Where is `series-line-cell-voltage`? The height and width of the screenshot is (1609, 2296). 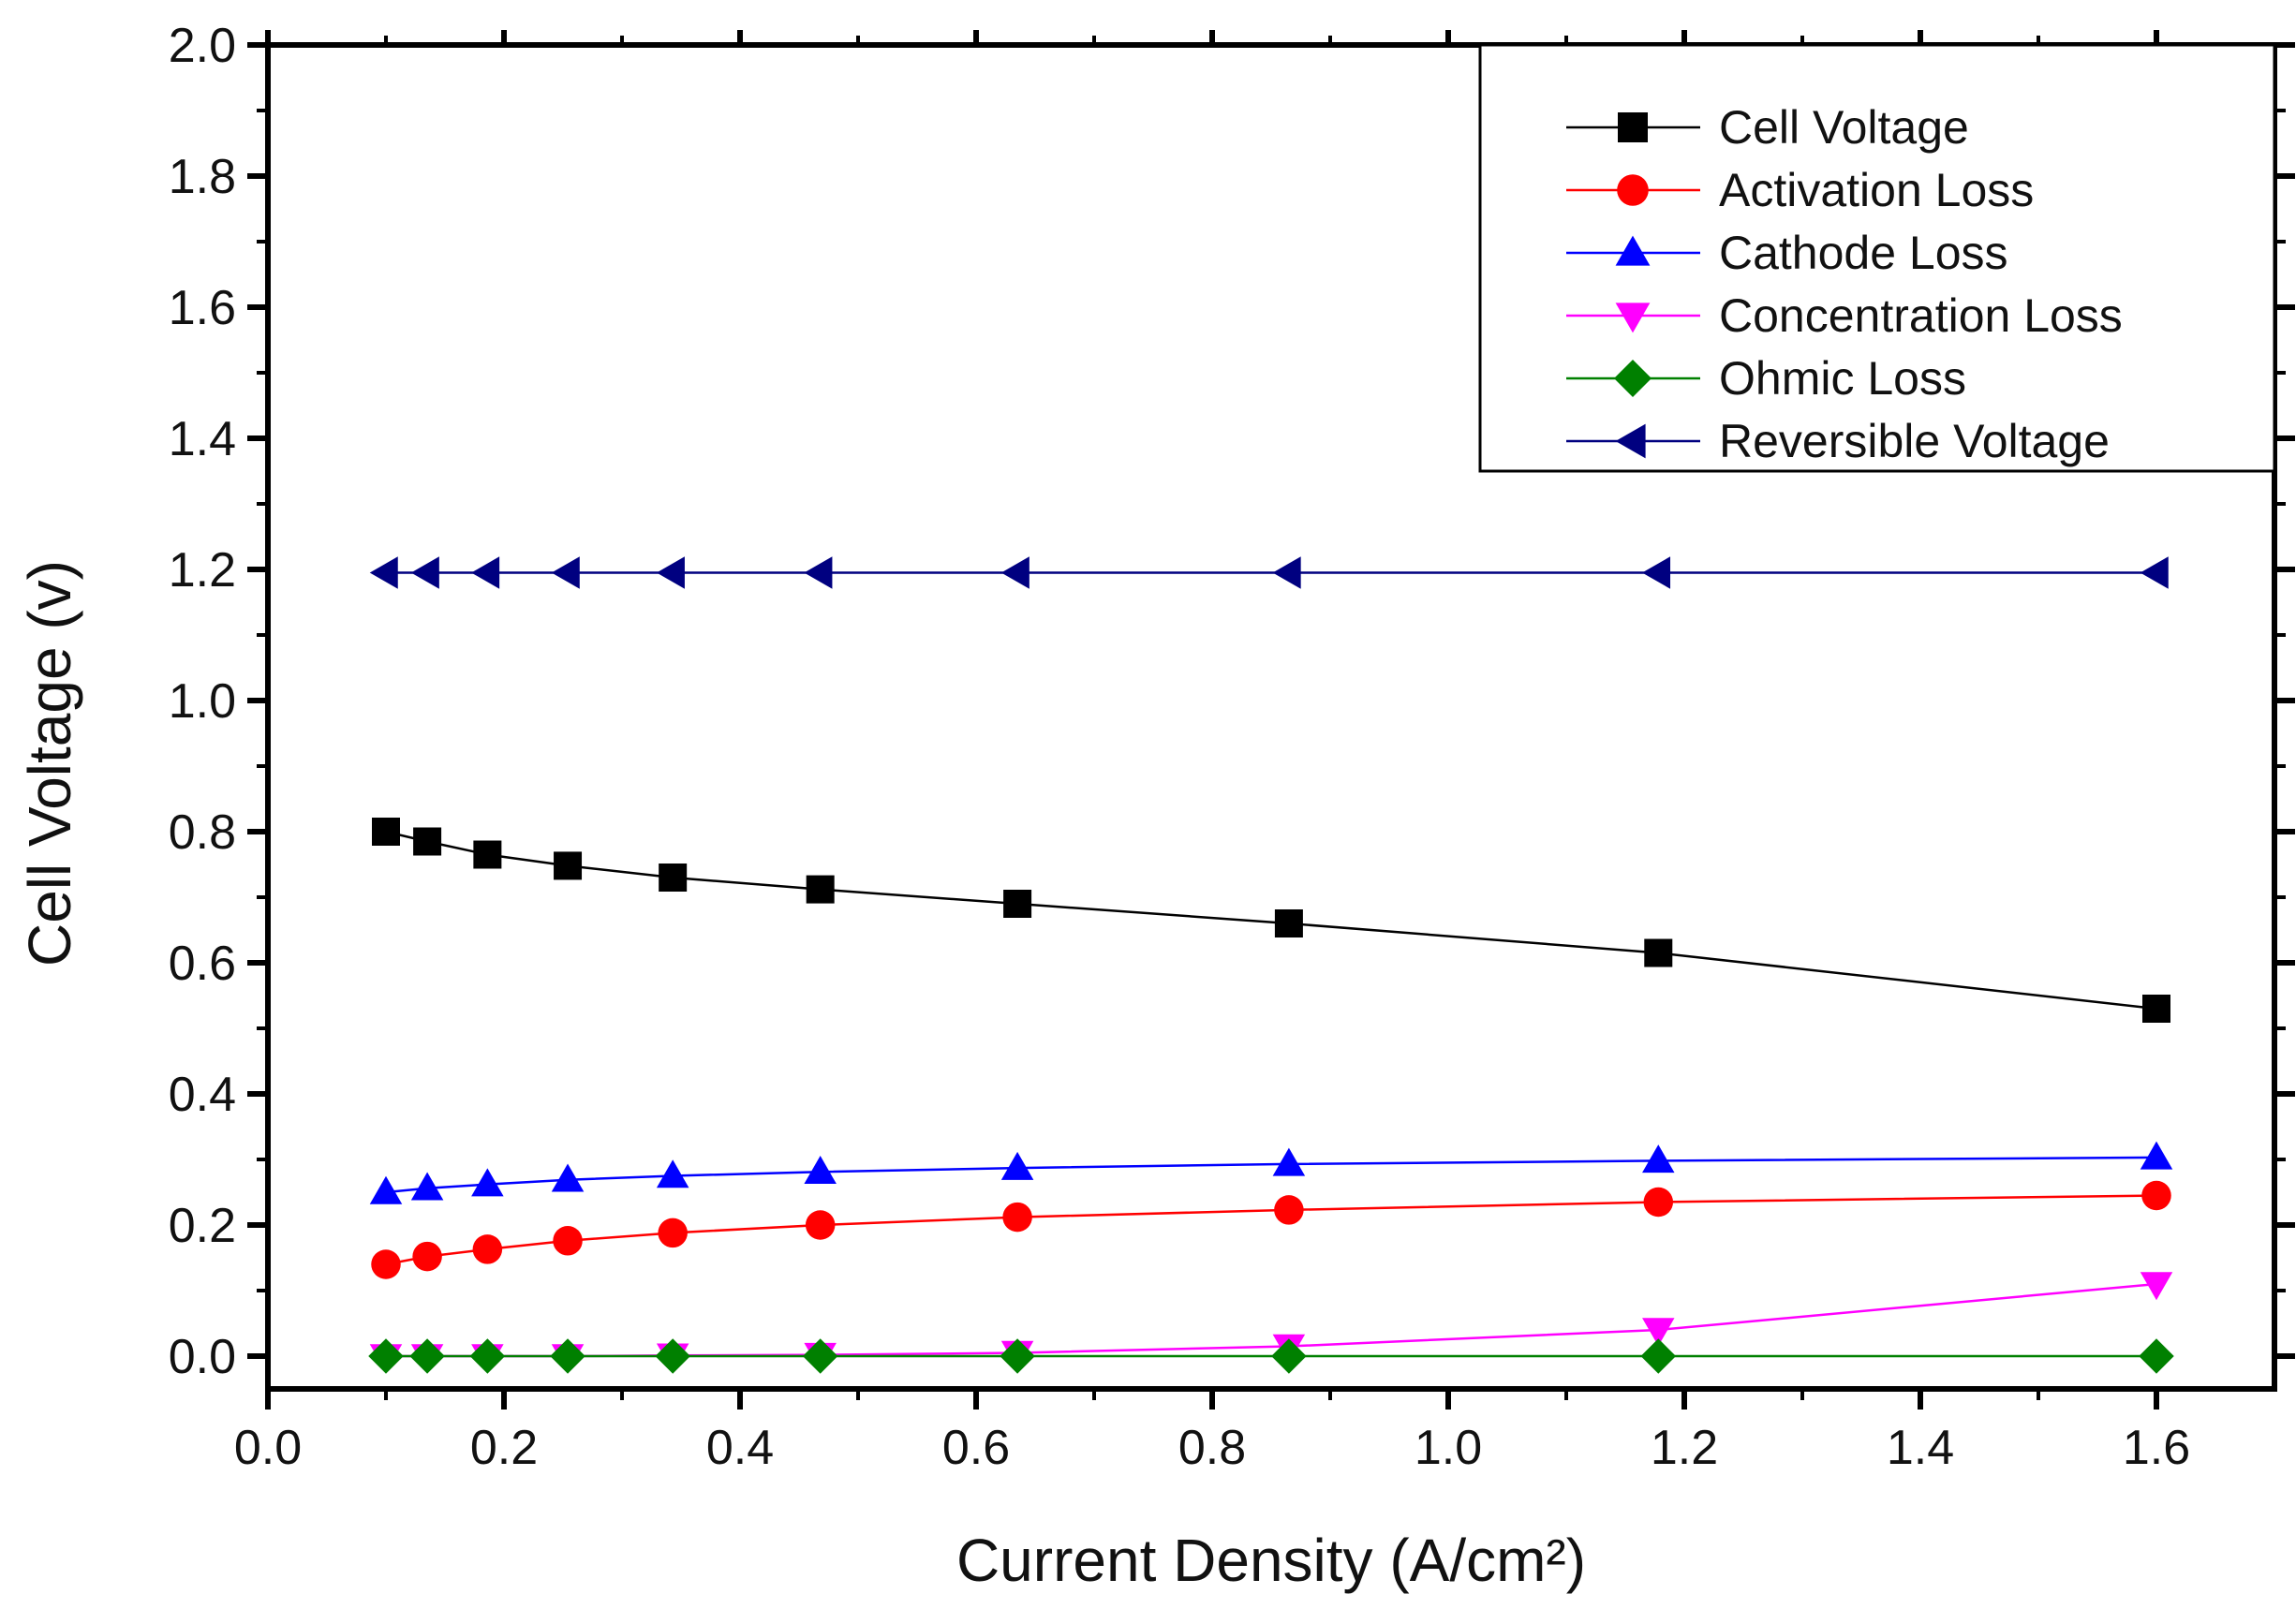 series-line-cell-voltage is located at coordinates (1271, 920).